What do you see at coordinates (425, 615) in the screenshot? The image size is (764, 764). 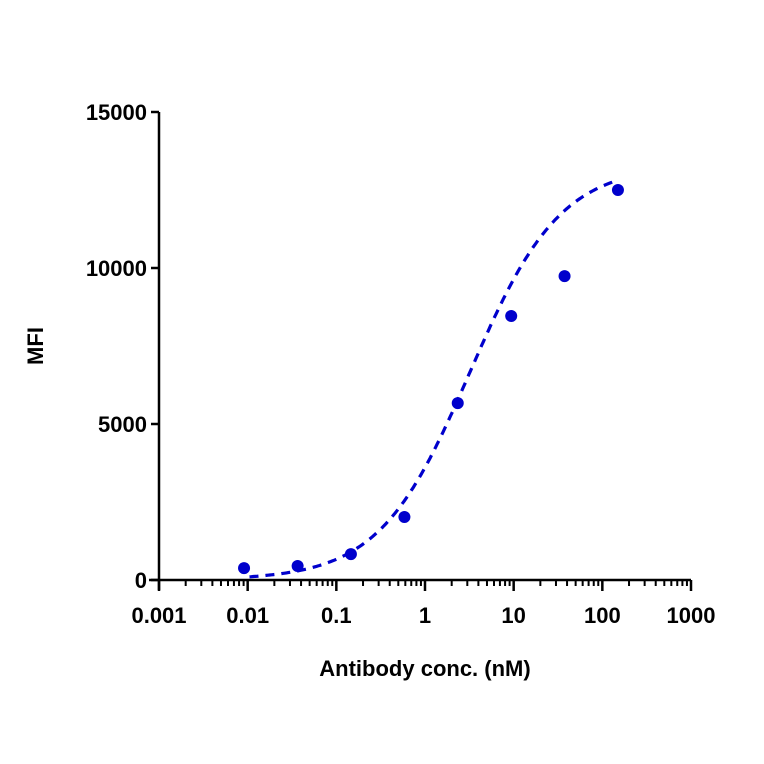 I see `x-tick-label: 1` at bounding box center [425, 615].